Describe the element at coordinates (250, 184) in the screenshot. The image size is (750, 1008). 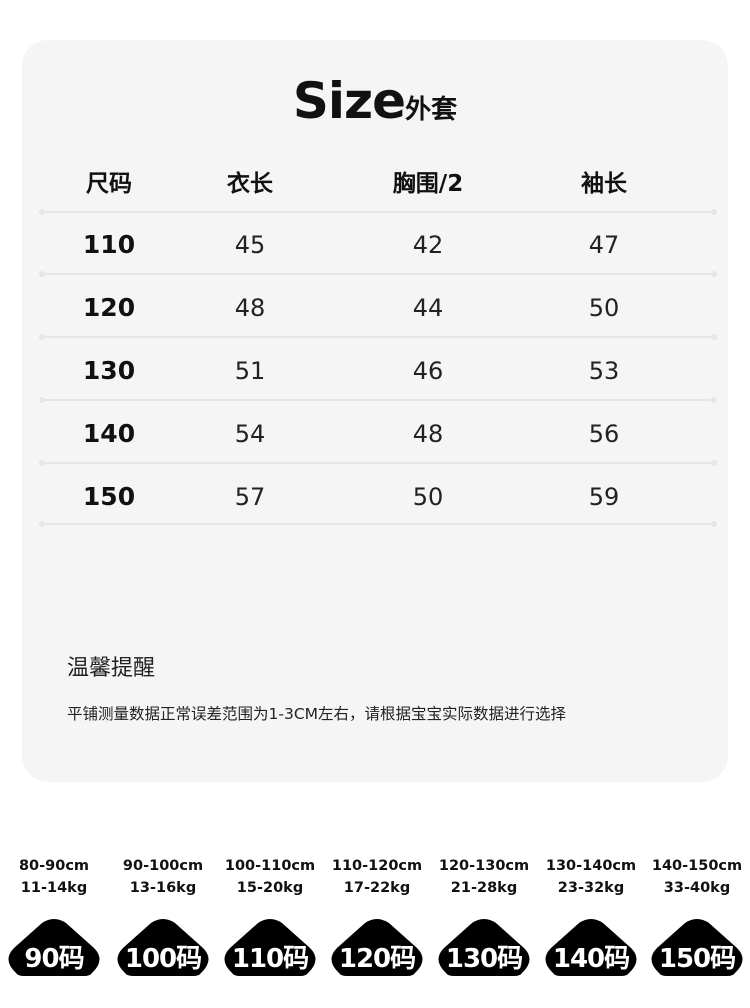
I see `column-header: 衣长` at that location.